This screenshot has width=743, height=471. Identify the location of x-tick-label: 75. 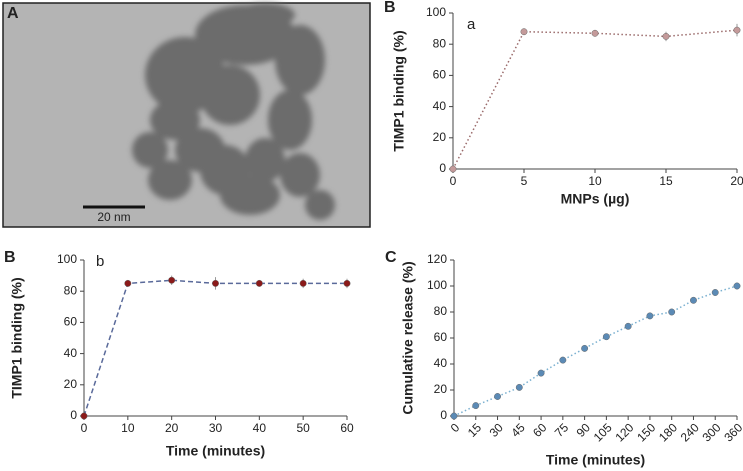
(562, 430).